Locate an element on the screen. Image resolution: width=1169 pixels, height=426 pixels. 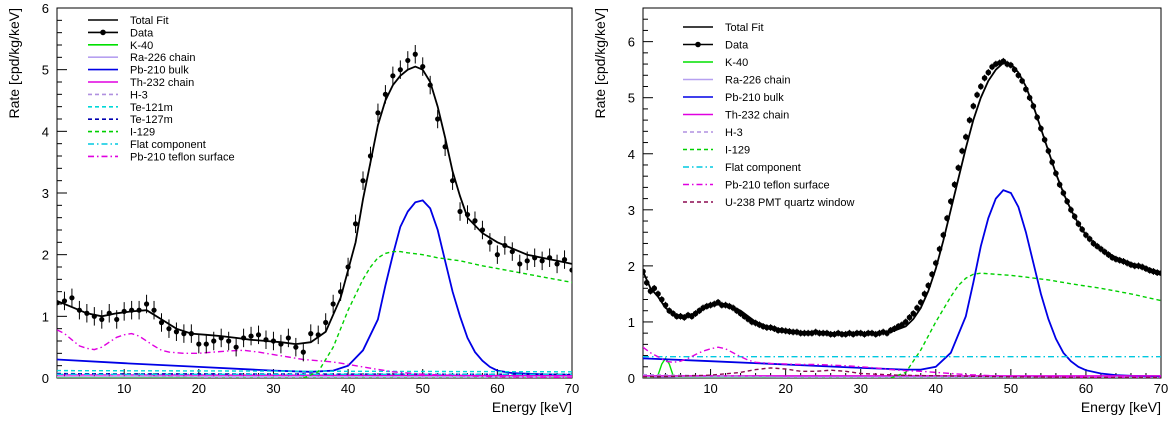
x-tick-label: 20 is located at coordinates (785, 388).